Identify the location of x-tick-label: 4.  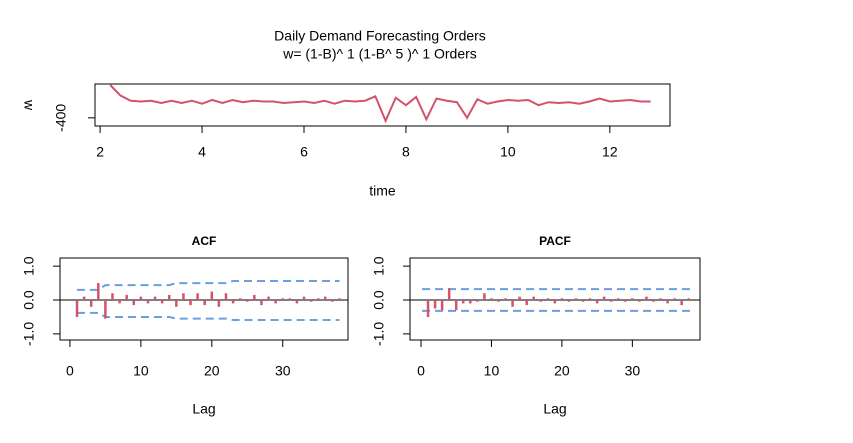
(202, 152).